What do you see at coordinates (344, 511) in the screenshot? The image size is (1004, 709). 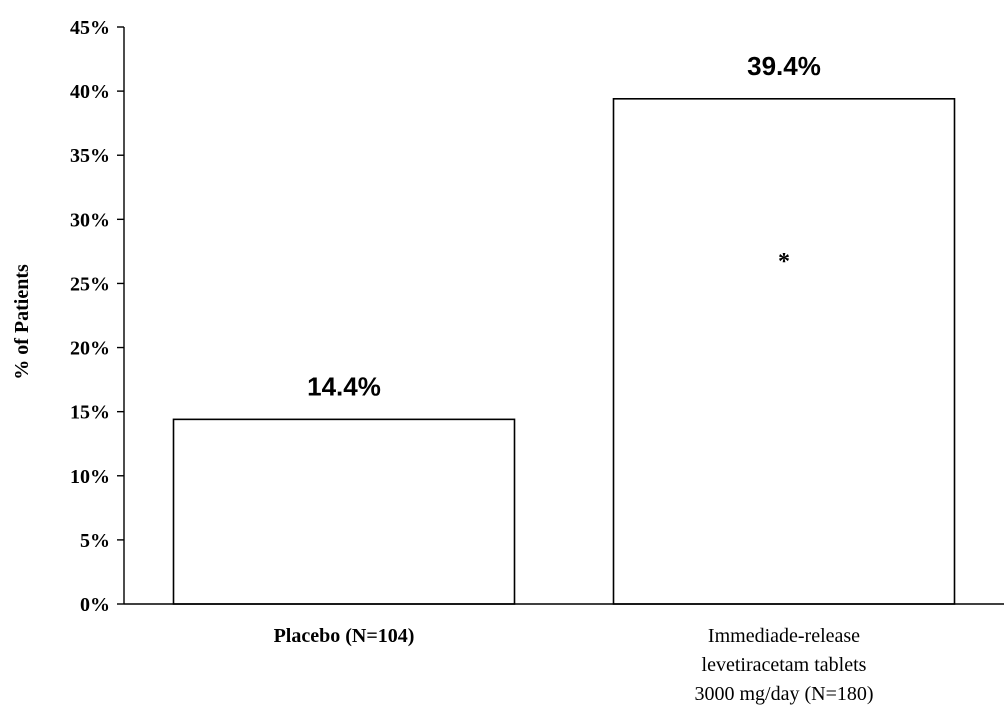 I see `bar` at bounding box center [344, 511].